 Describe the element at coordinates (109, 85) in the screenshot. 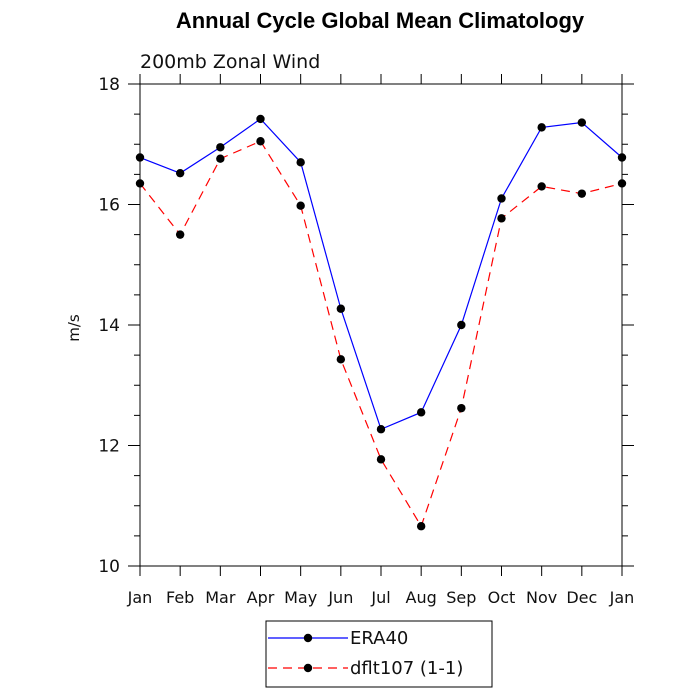

I see `y-tick-label: 18` at that location.